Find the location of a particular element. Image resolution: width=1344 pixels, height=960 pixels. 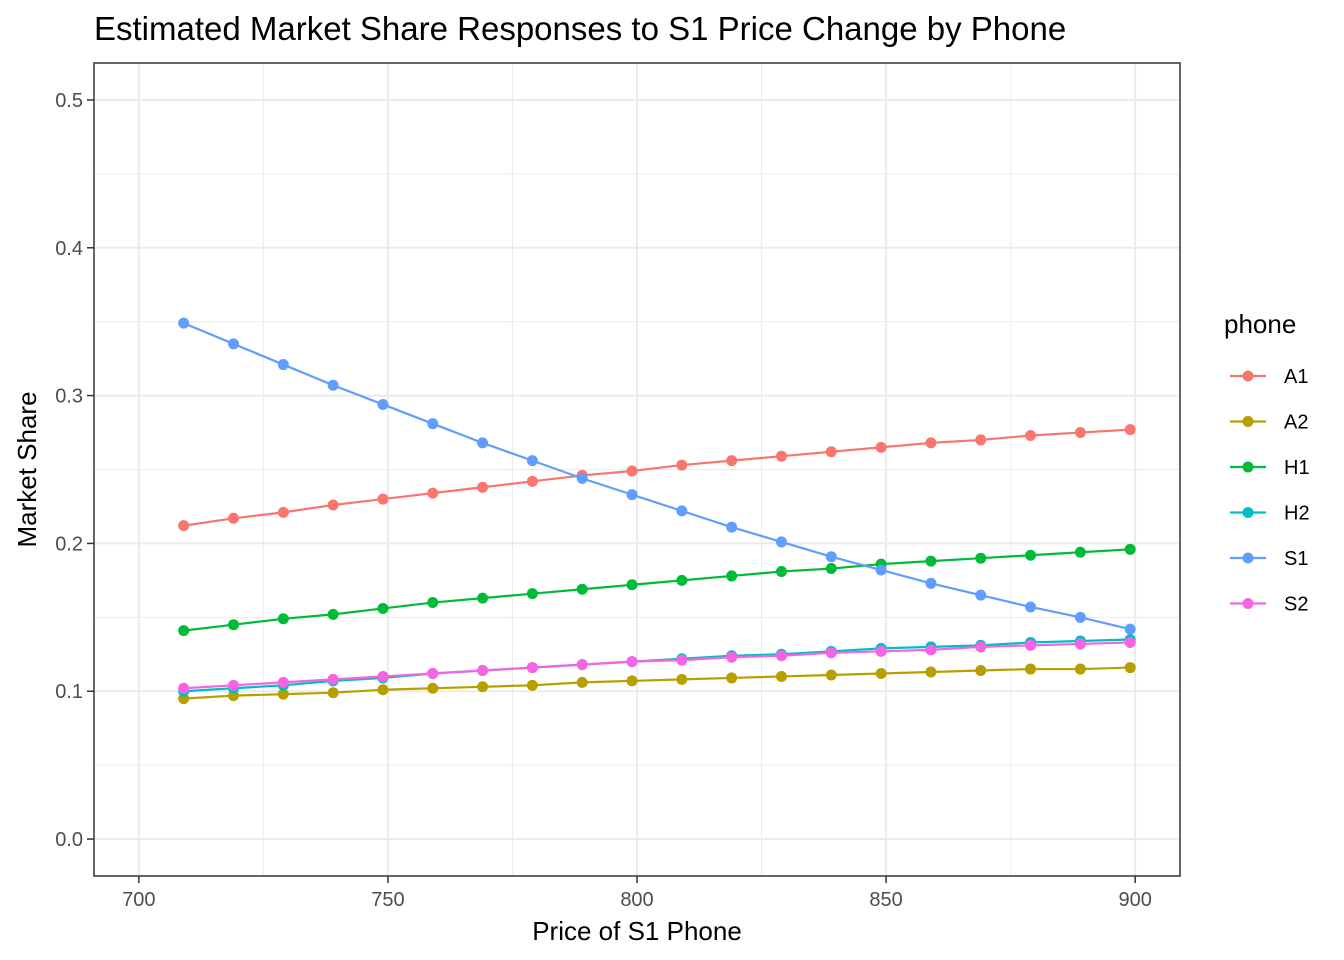

legend: phone A1 A2 H1 H2 S1 S2 is located at coordinates (1267, 462).